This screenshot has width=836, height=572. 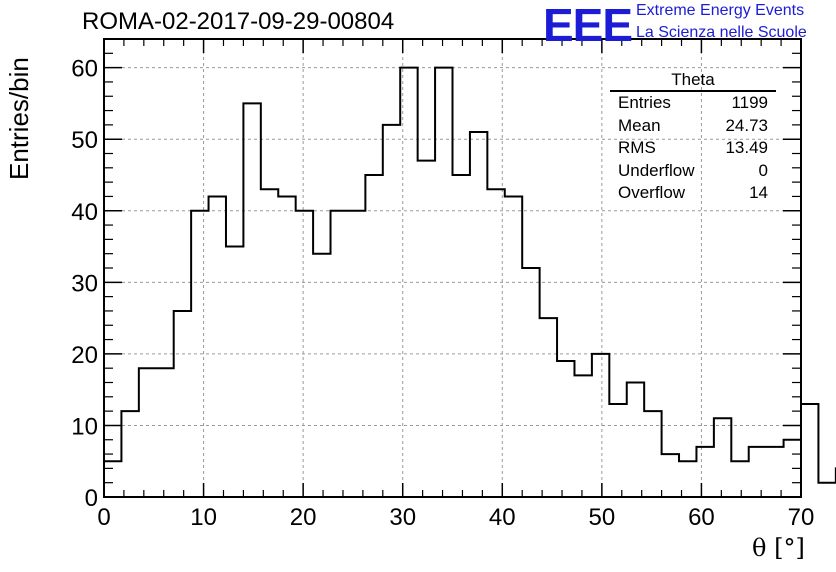 What do you see at coordinates (758, 193) in the screenshot?
I see `stats-value: 14` at bounding box center [758, 193].